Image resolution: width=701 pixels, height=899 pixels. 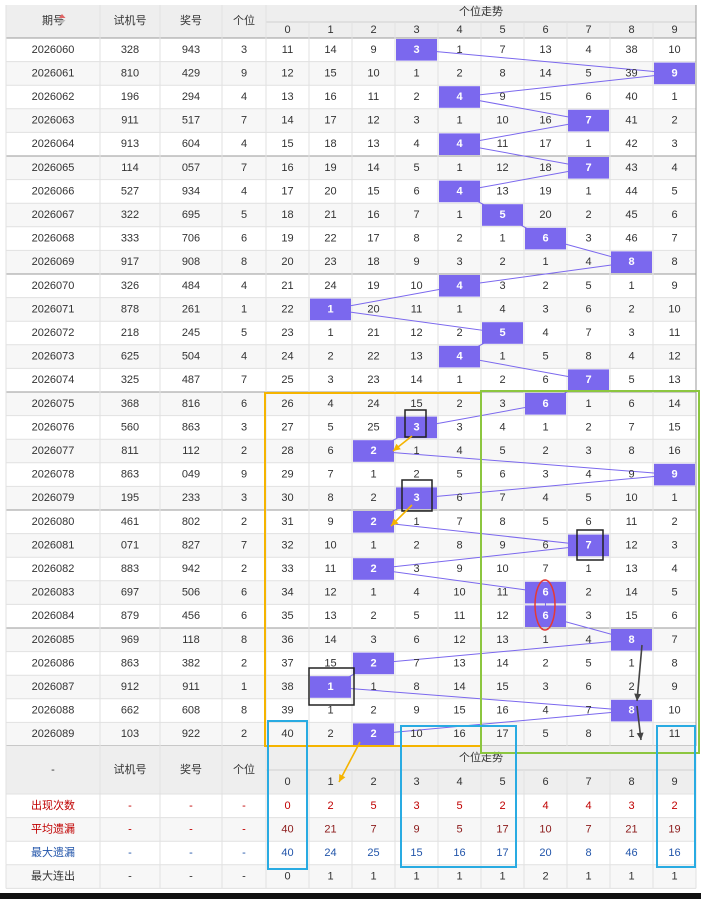 I want to click on miss-value: 4, so click(x=502, y=427).